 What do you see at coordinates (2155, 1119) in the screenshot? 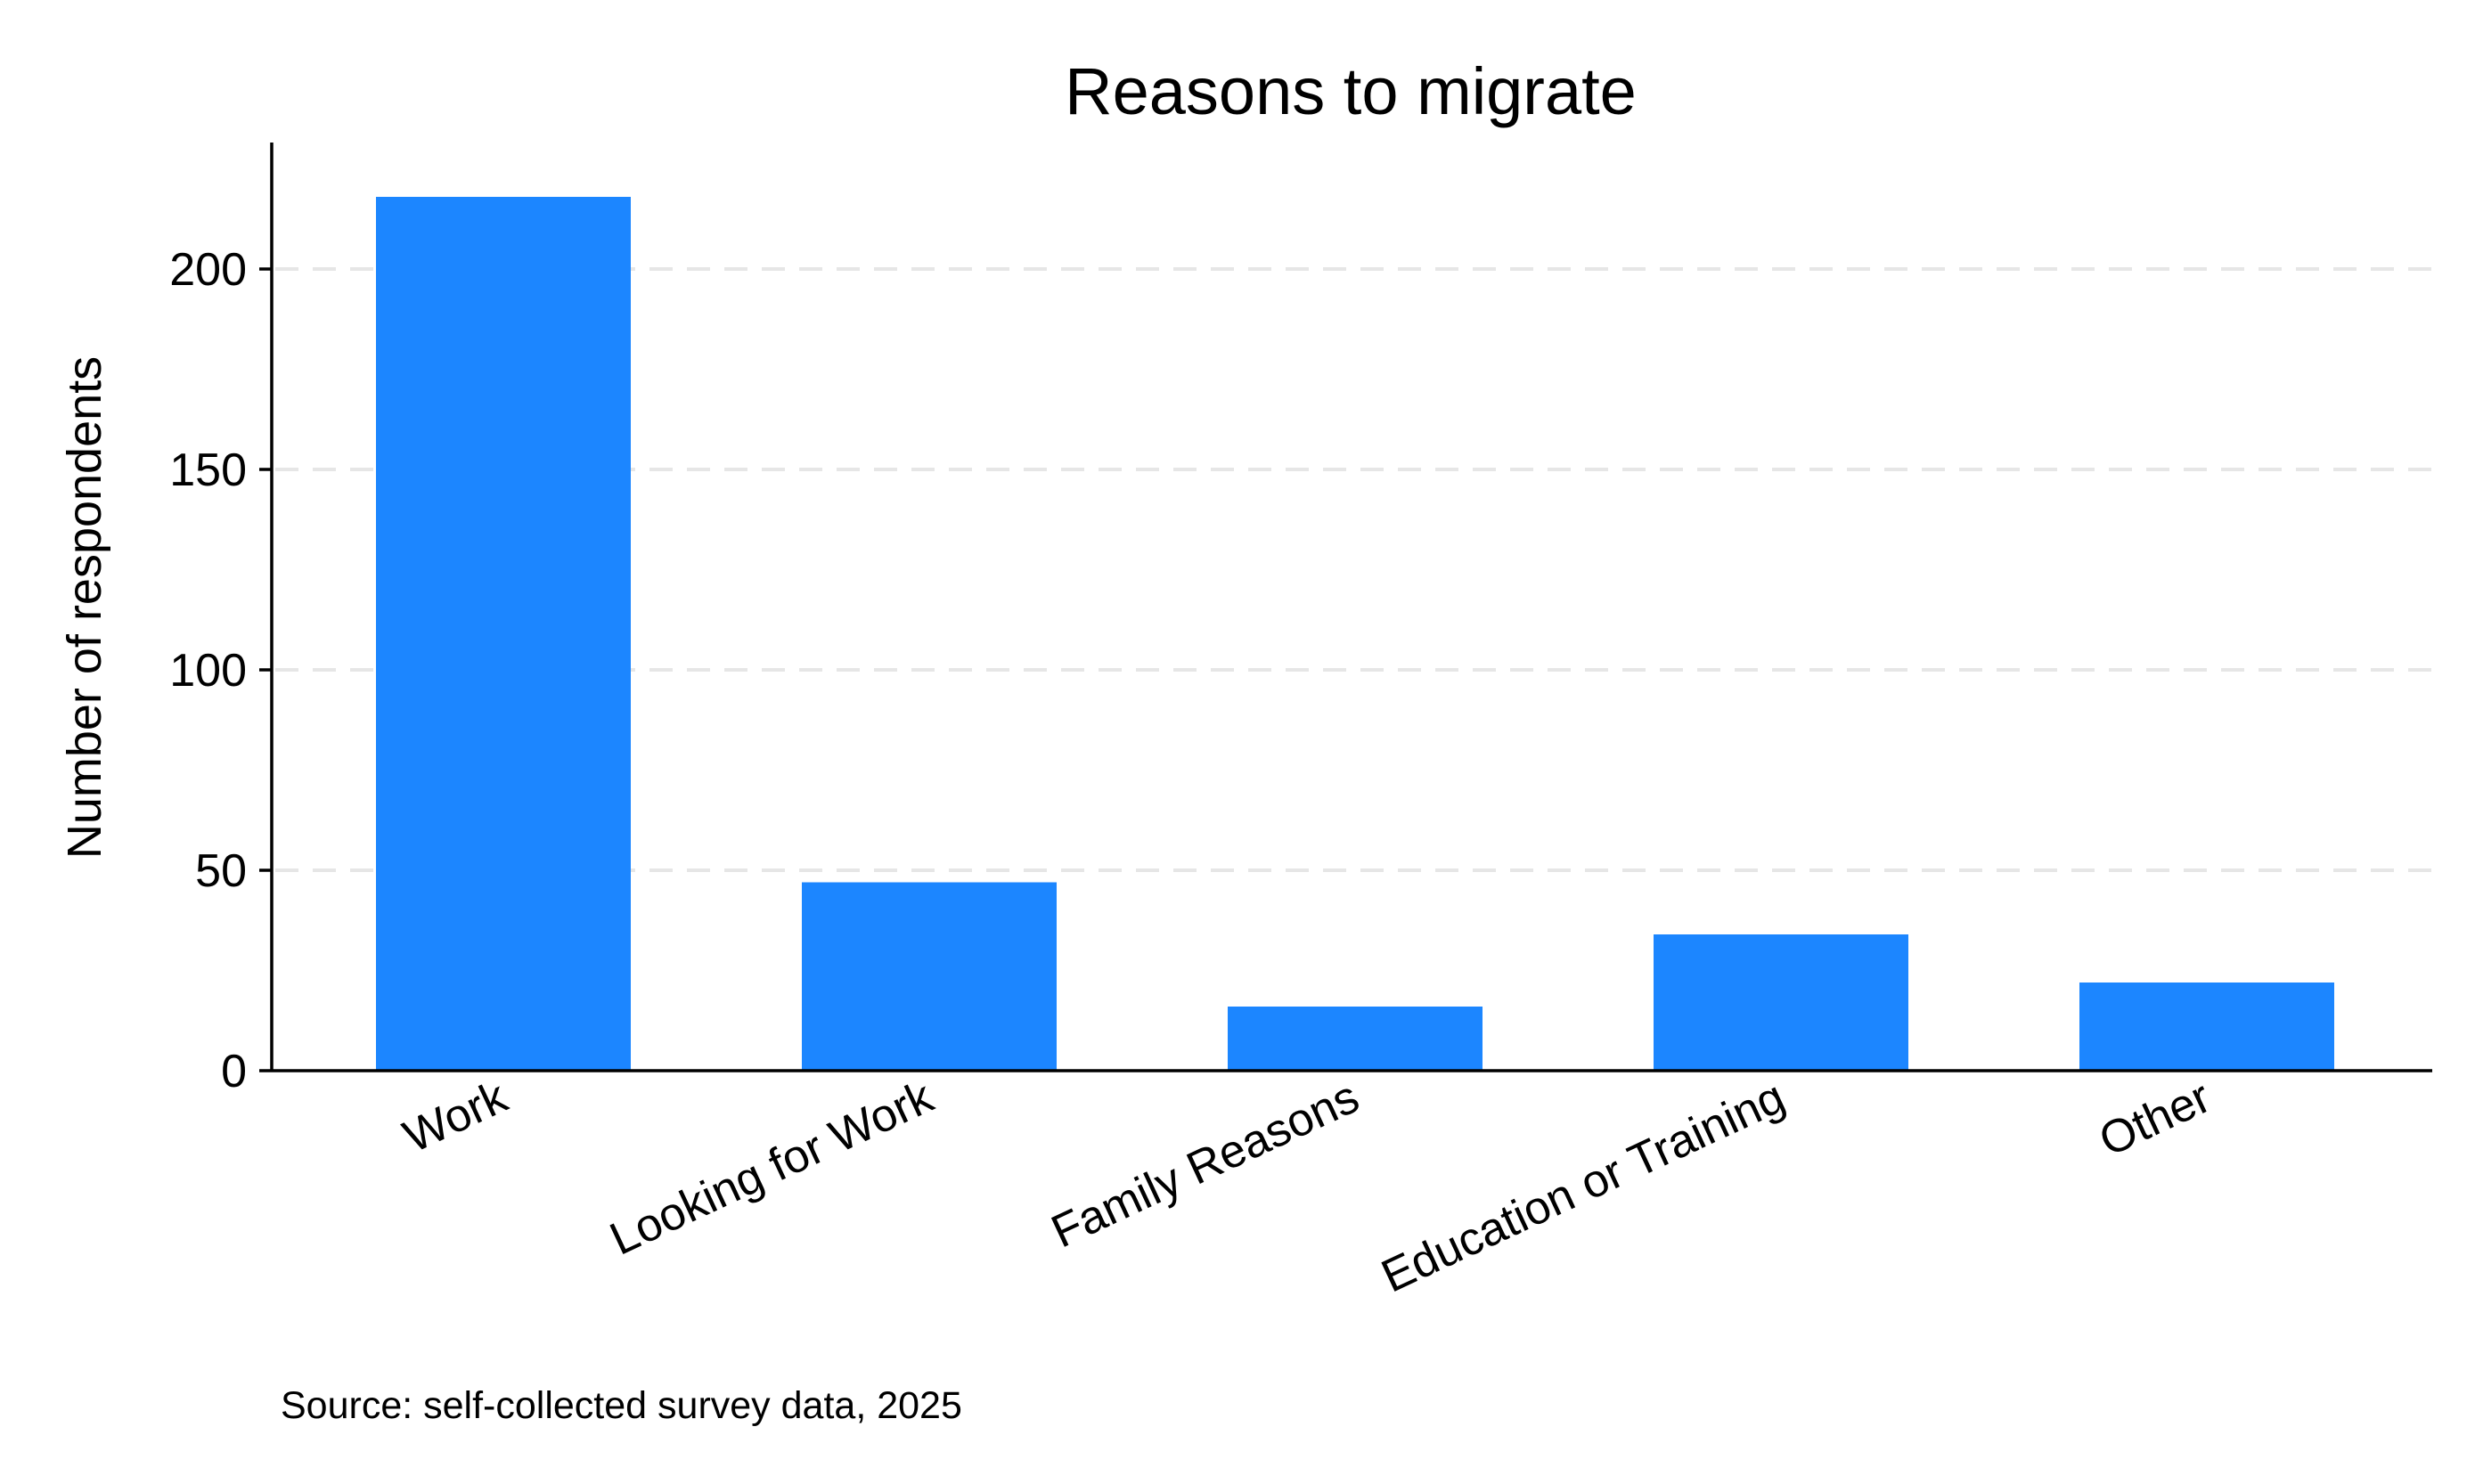
I see `x-tick-label: Other` at bounding box center [2155, 1119].